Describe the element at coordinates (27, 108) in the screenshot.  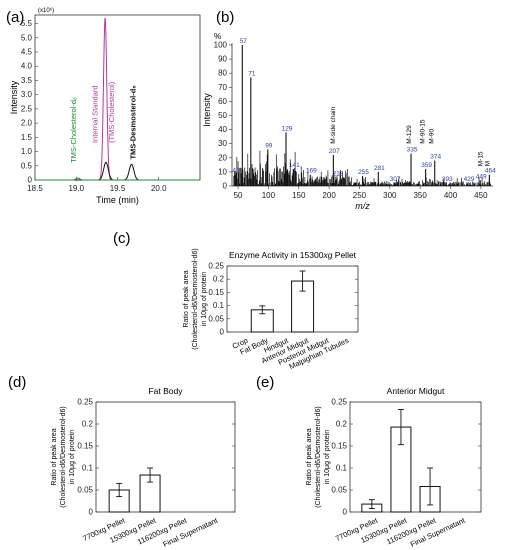
I see `y-tick-label: 2.5` at that location.